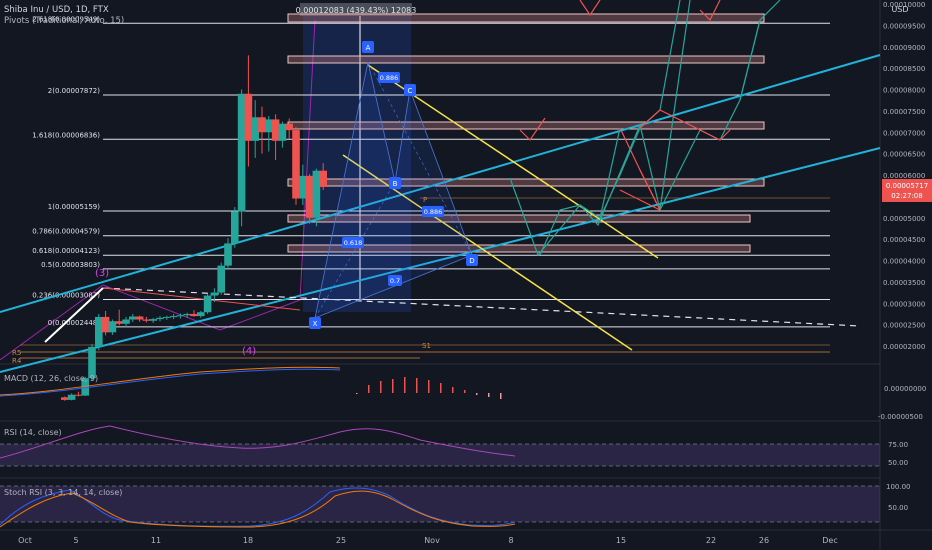 This screenshot has width=932, height=550. What do you see at coordinates (74, 315) in the screenshot?
I see `wave-white-line` at bounding box center [74, 315].